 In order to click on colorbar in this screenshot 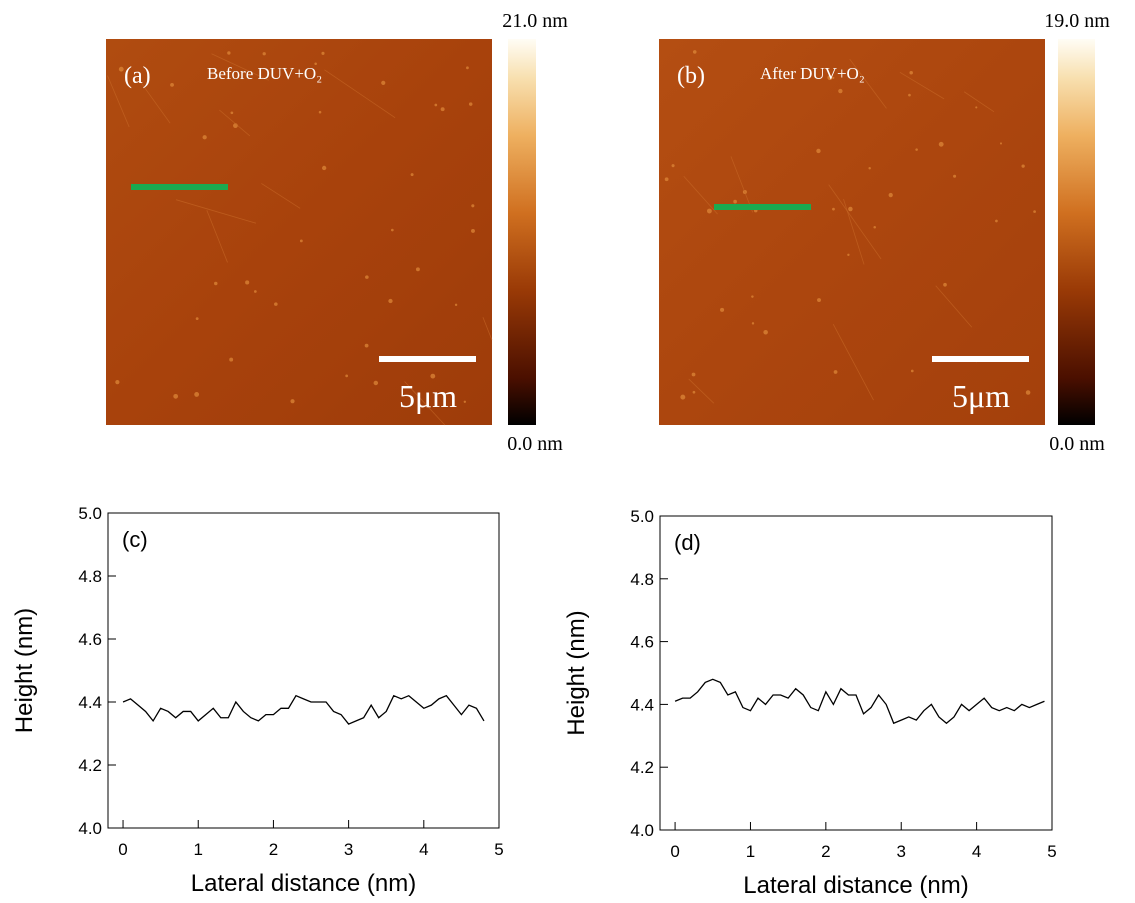, I will do `click(522, 232)`.